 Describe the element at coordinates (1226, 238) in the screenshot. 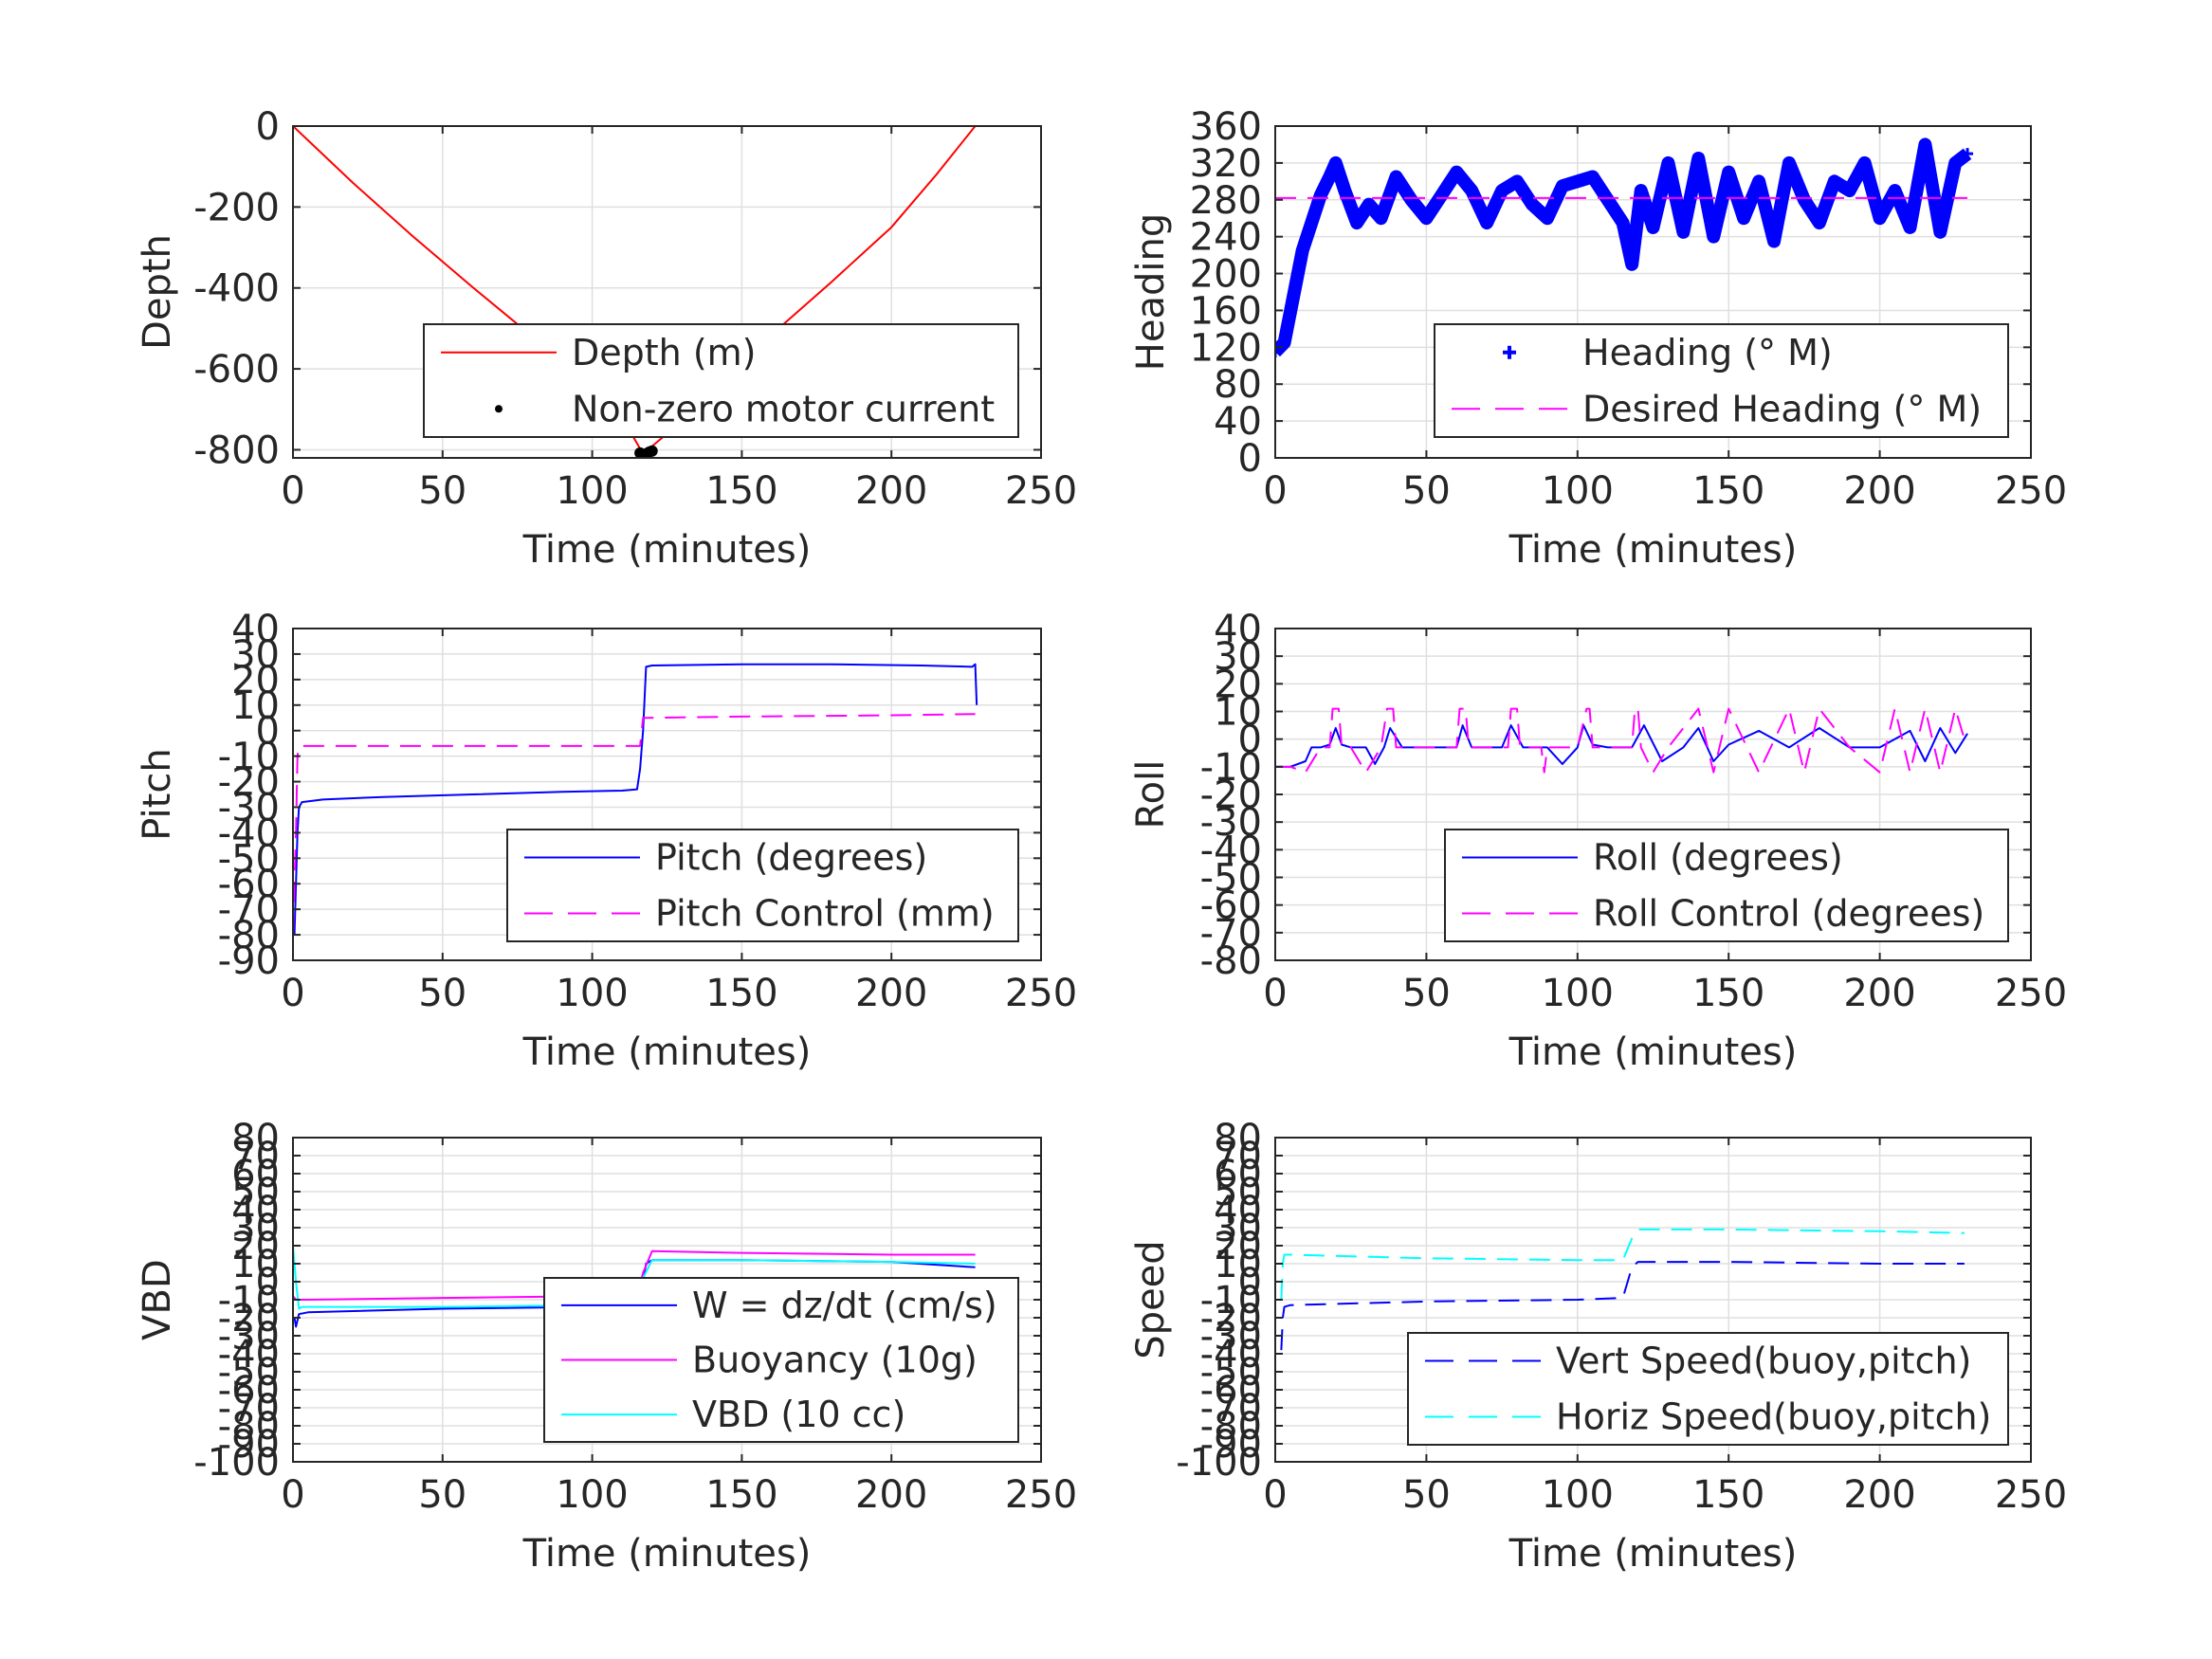

I see `y-tick-label: 240` at that location.